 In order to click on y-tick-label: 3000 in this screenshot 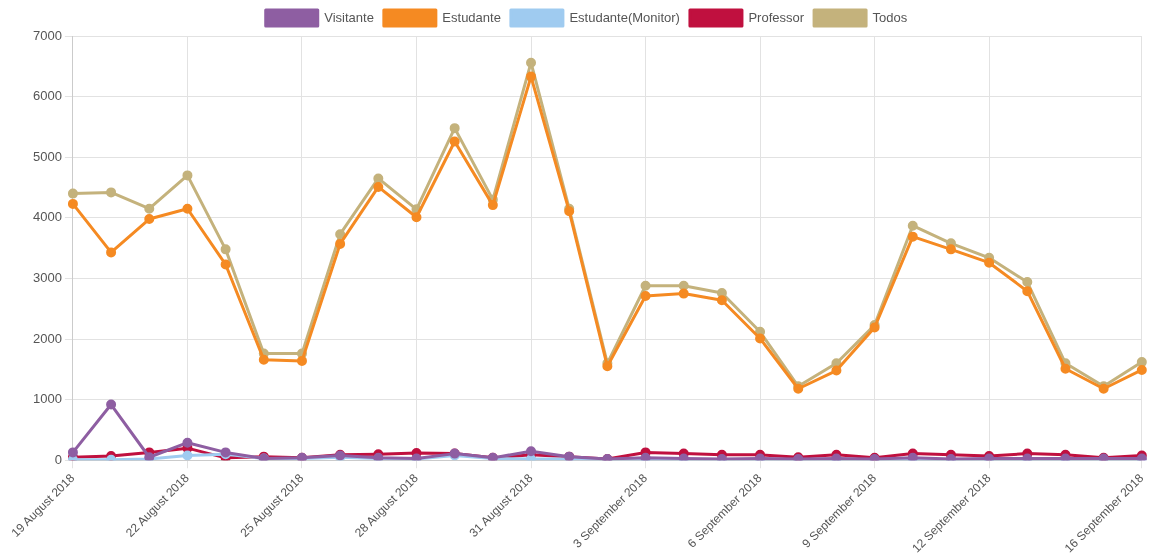, I will do `click(47, 278)`.